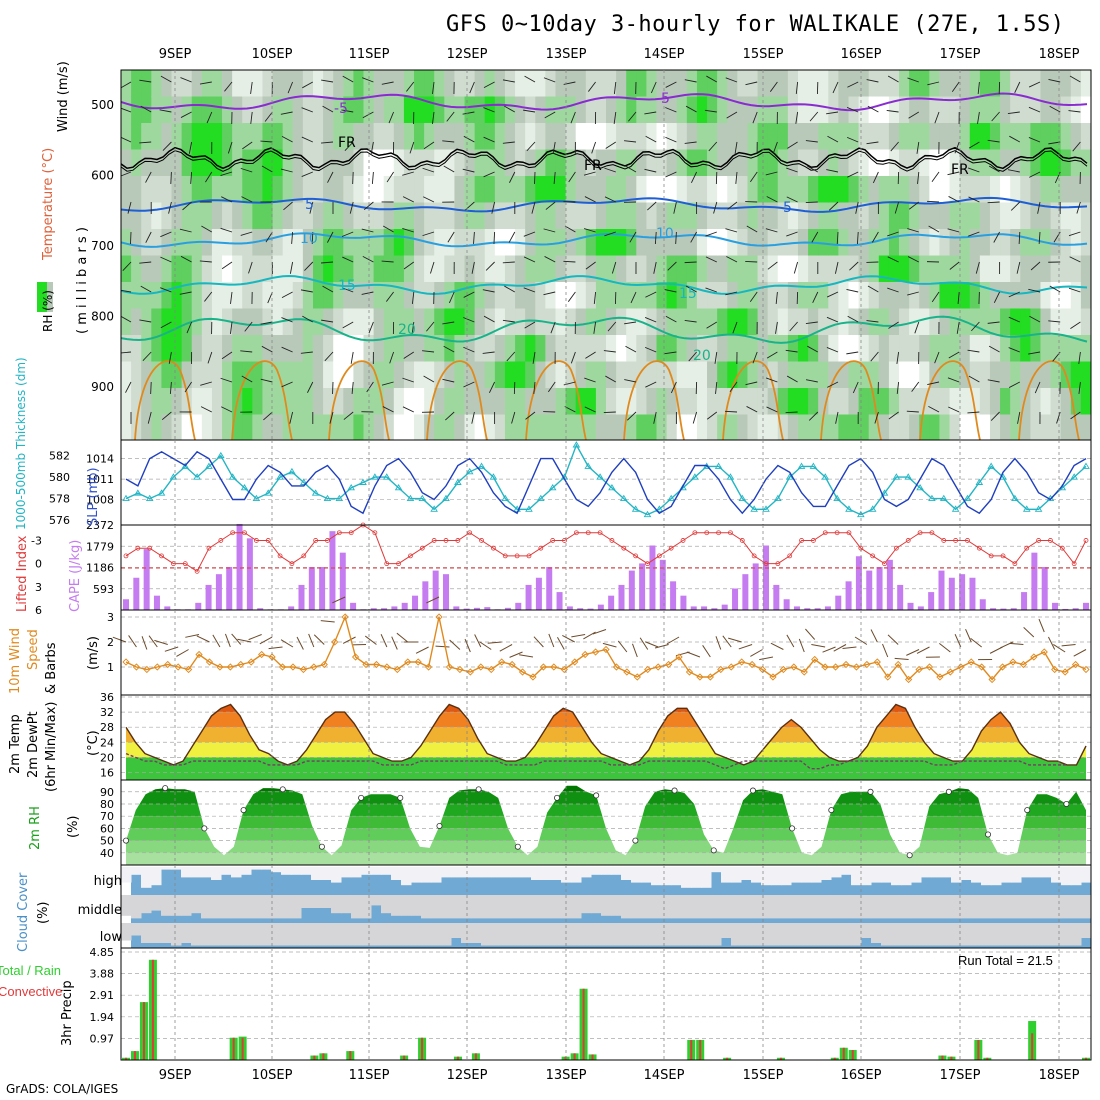  What do you see at coordinates (654, 400) in the screenshot?
I see `isotherm-warm` at bounding box center [654, 400].